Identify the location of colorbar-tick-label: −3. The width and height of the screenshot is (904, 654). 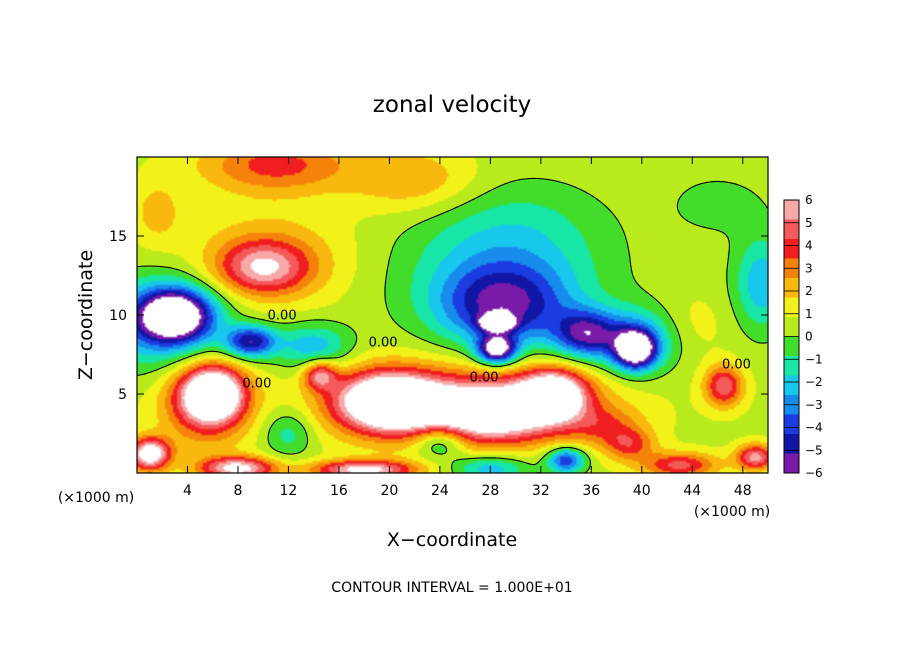
(814, 405).